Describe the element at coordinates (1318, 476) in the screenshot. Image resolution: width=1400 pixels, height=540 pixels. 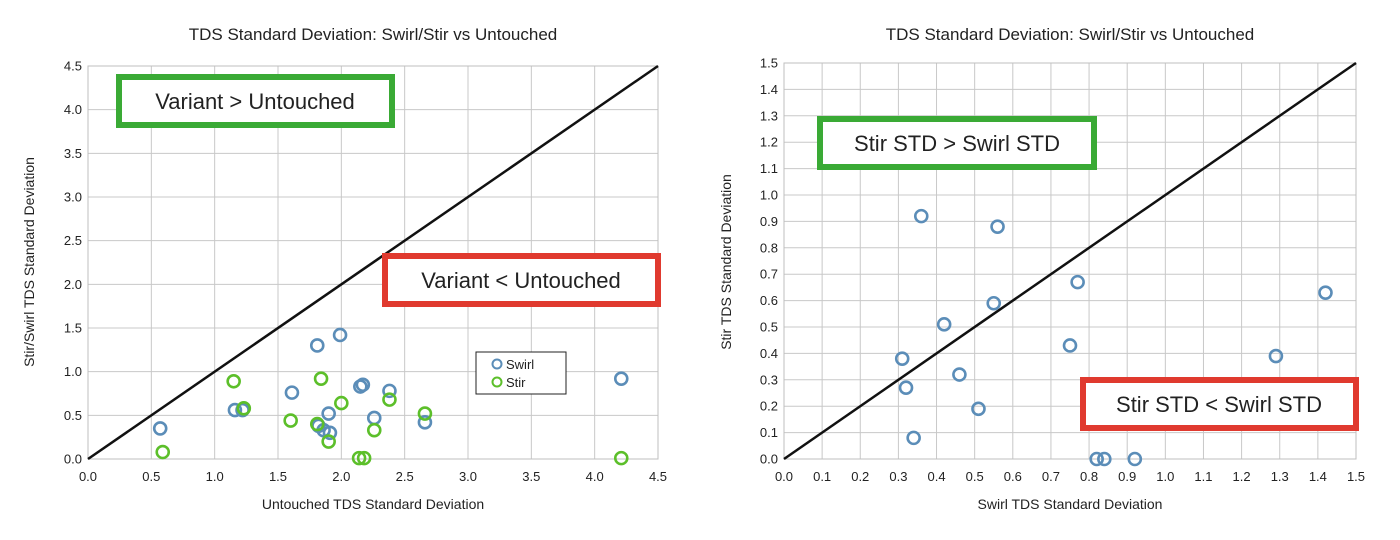
I see `x-tick-label: 1.4` at that location.